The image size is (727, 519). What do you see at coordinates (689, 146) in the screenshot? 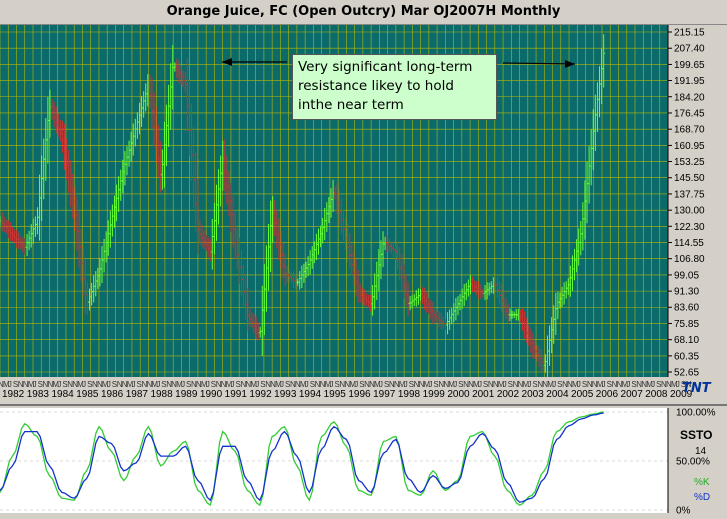
I see `y-tick-label: 160.95` at bounding box center [689, 146].